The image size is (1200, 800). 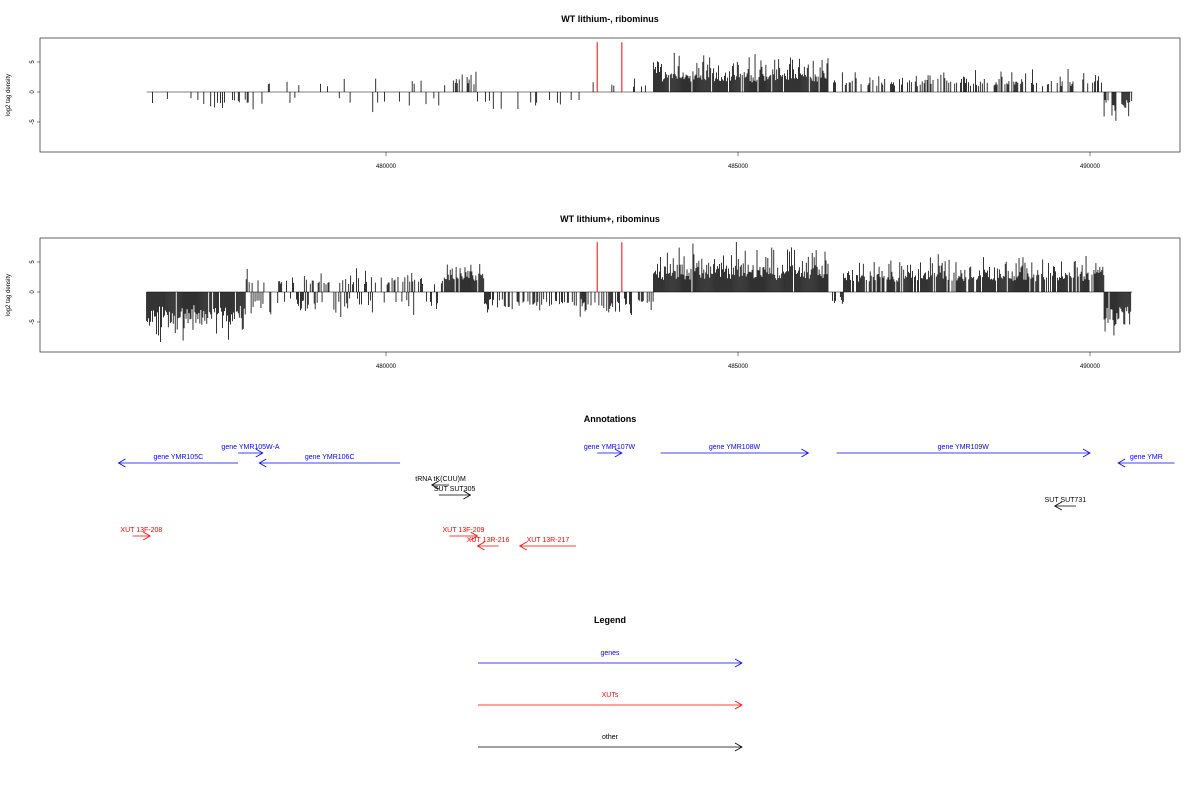 I want to click on annotation-label: gene YMR105W-A, so click(x=250, y=447).